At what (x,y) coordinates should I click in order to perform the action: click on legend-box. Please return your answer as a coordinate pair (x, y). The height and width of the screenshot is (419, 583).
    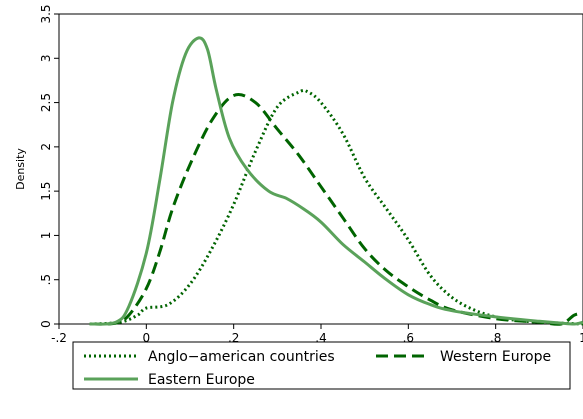
    Looking at the image, I should click on (321, 365).